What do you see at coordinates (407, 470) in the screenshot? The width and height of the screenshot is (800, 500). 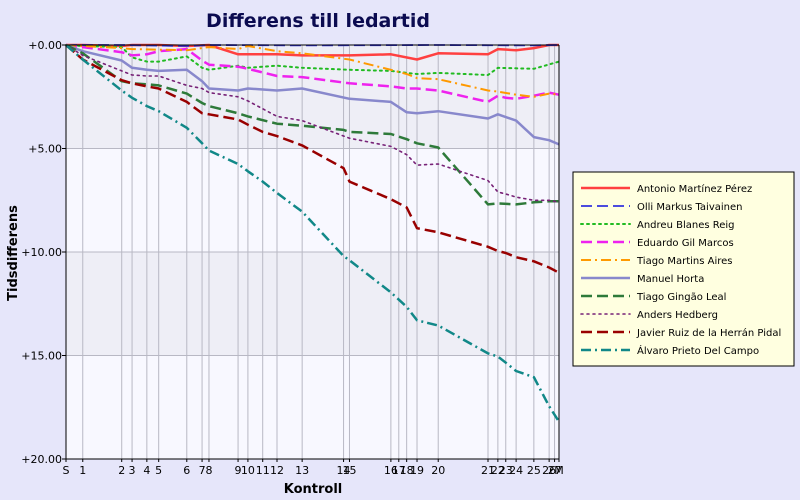 I see `x-tick-label: 18` at bounding box center [407, 470].